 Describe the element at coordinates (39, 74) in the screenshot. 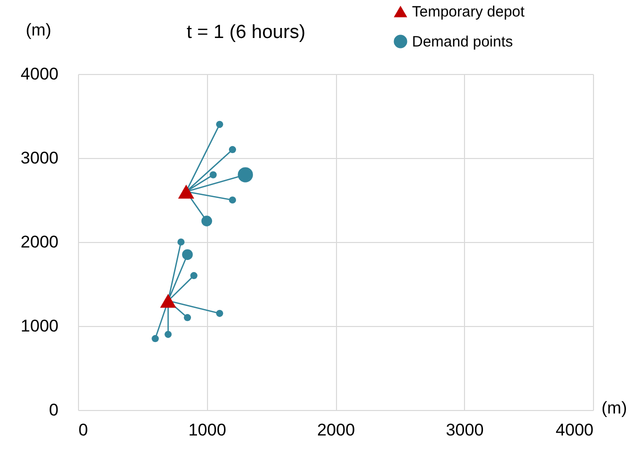

I see `y-tick-label: 4000` at that location.